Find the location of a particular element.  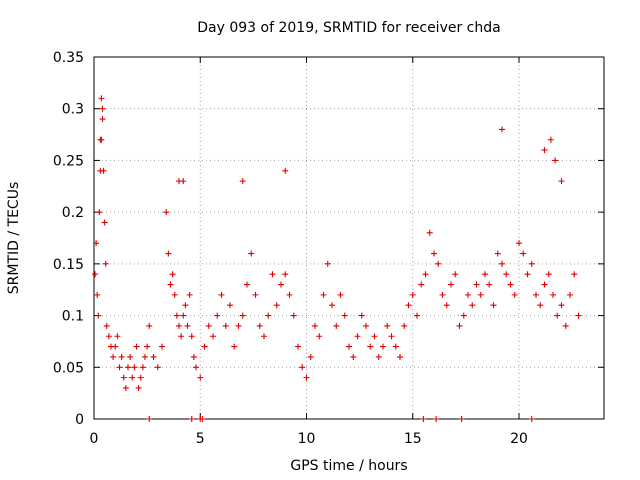

y-tick-label: 0.15 is located at coordinates (68, 265).